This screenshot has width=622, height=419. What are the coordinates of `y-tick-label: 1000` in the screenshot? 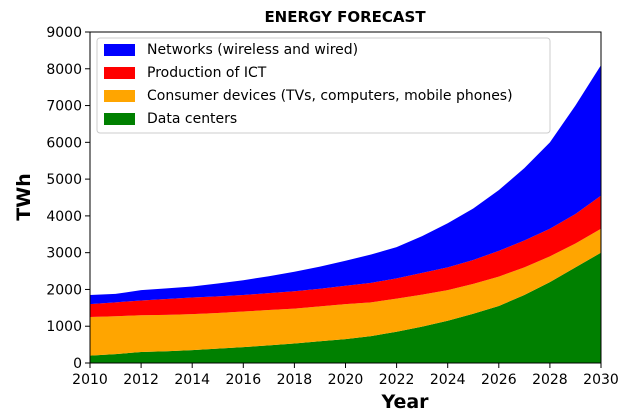 It's located at (64, 327).